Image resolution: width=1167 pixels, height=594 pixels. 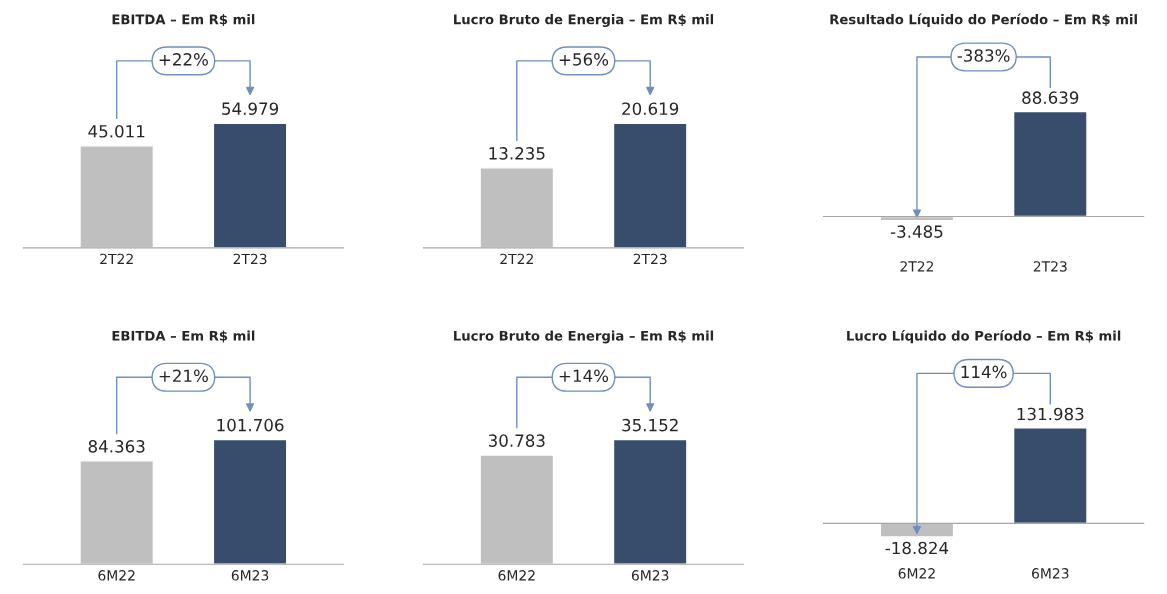 What do you see at coordinates (917, 548) in the screenshot?
I see `data-label: -18.824` at bounding box center [917, 548].